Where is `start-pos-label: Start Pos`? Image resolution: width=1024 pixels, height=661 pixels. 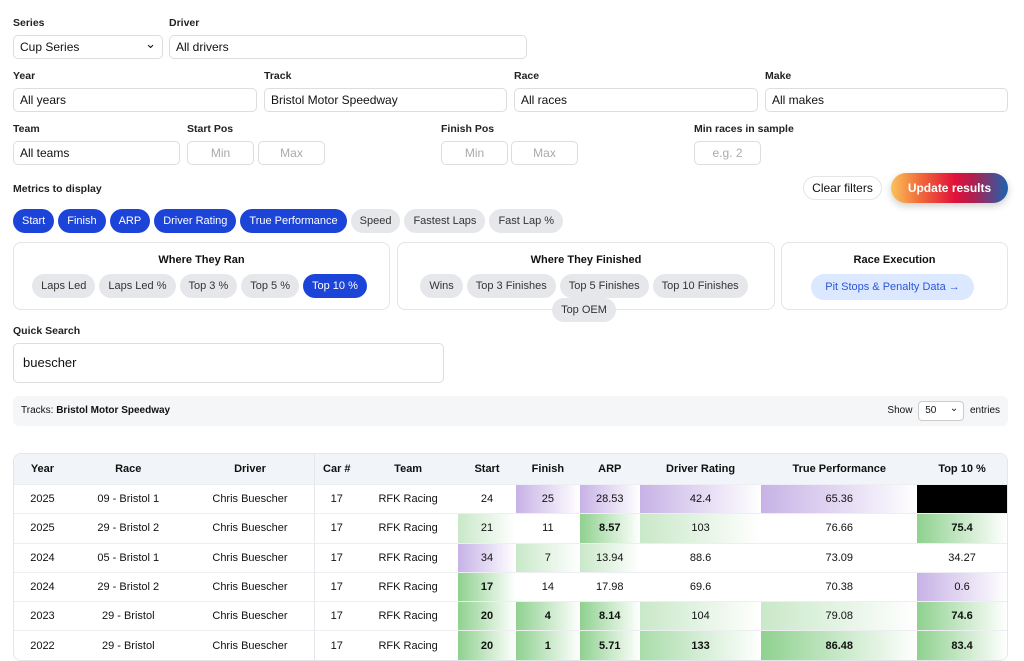
start-pos-label: Start Pos is located at coordinates (210, 129).